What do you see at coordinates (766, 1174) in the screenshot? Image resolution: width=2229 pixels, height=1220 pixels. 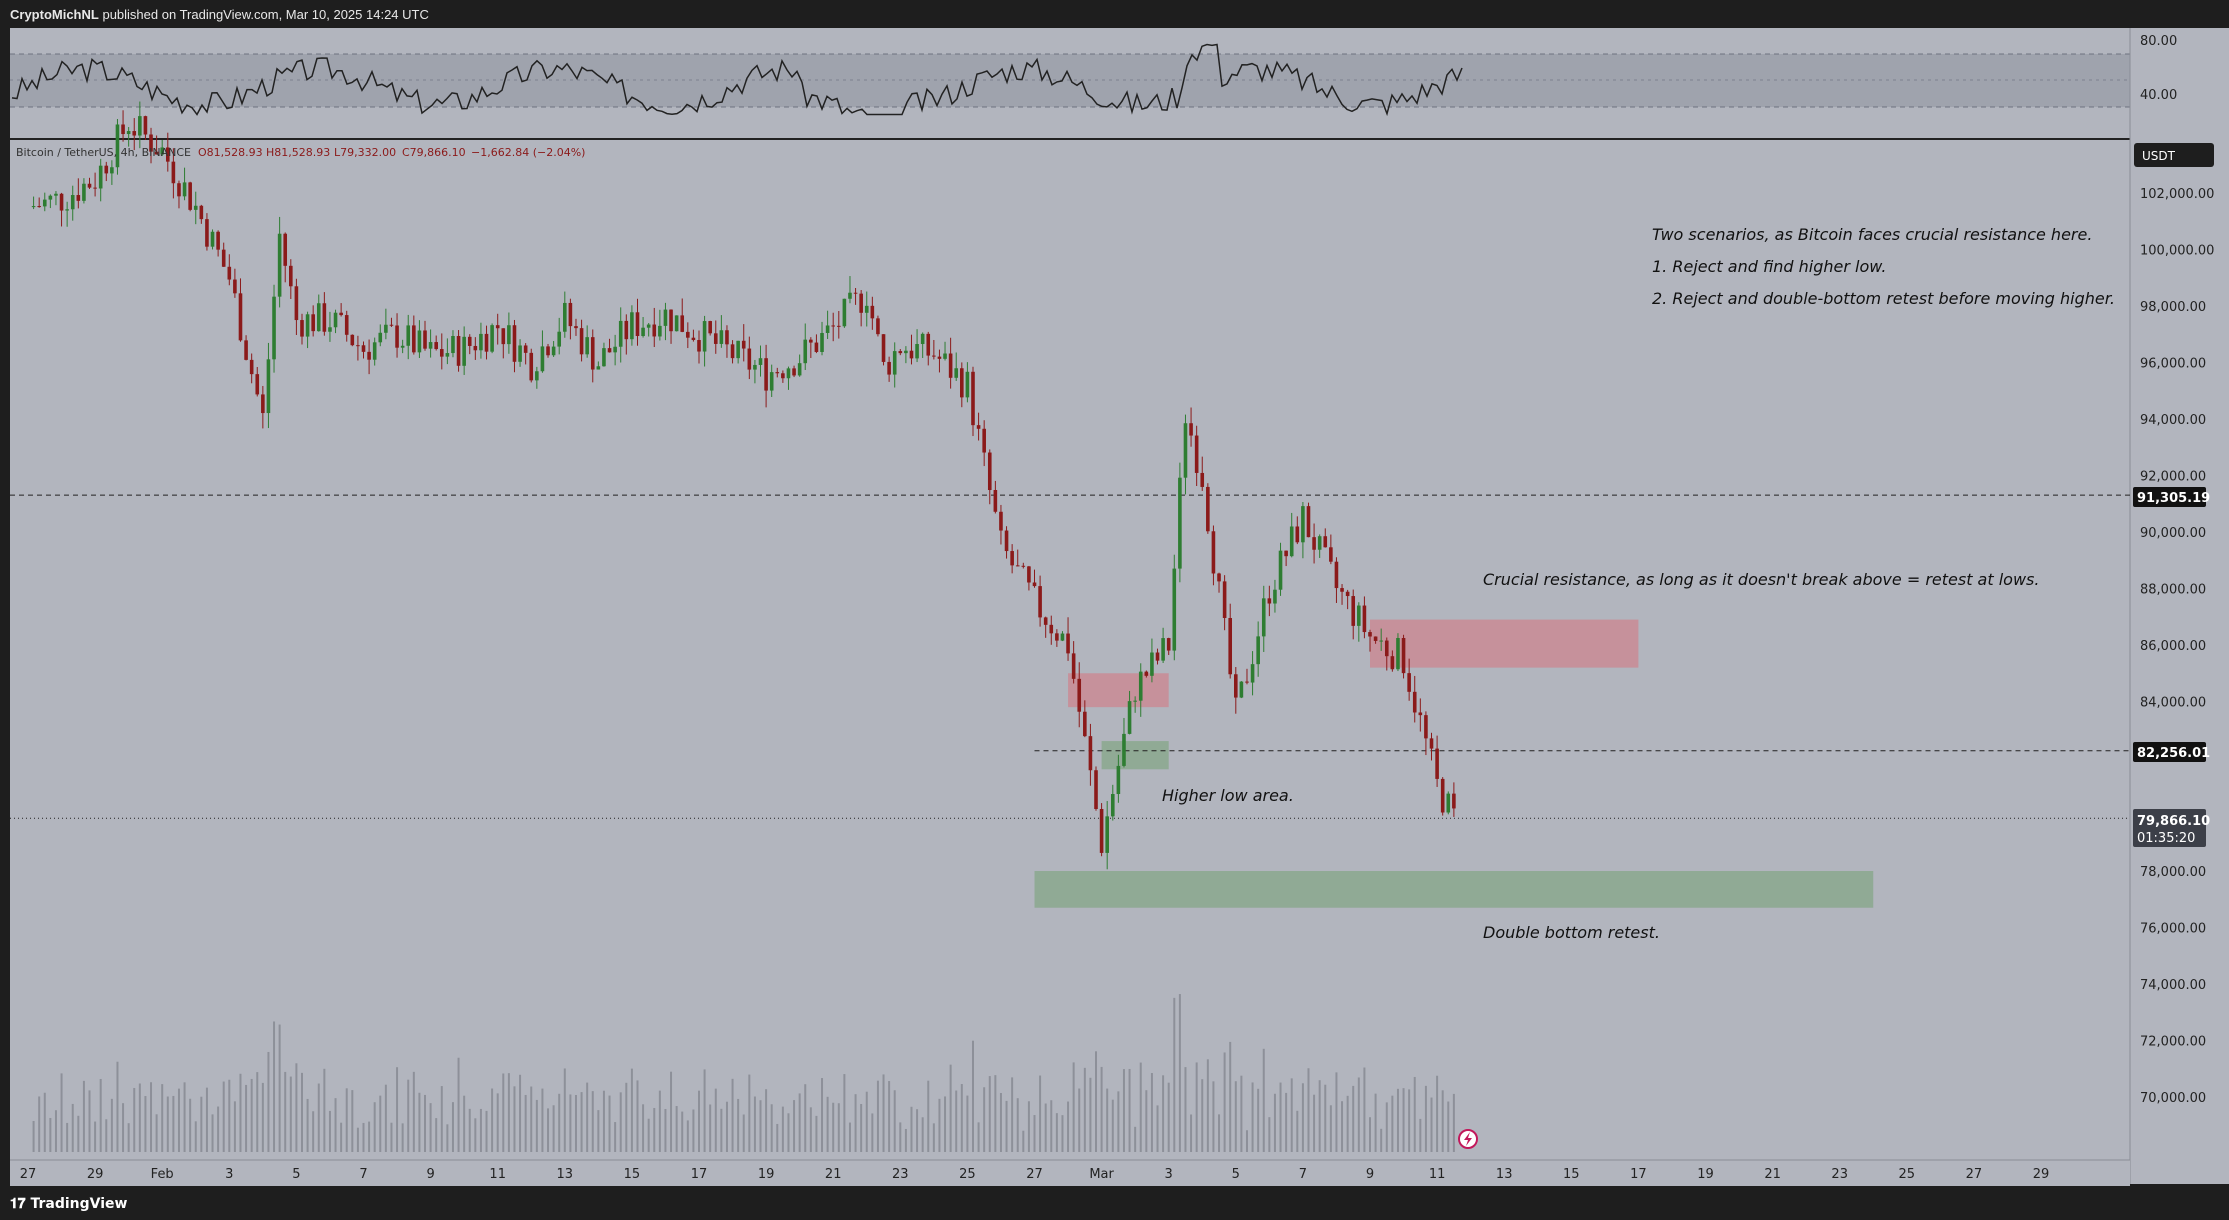 I see `time-tick-11: 19` at bounding box center [766, 1174].